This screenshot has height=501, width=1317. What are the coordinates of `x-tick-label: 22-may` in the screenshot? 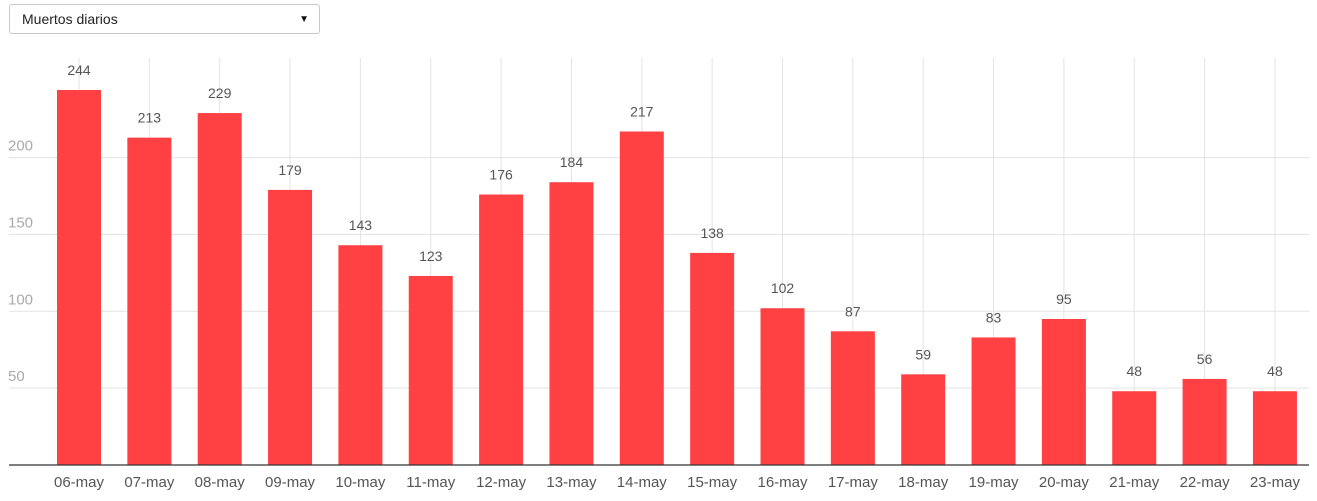 It's located at (1205, 482).